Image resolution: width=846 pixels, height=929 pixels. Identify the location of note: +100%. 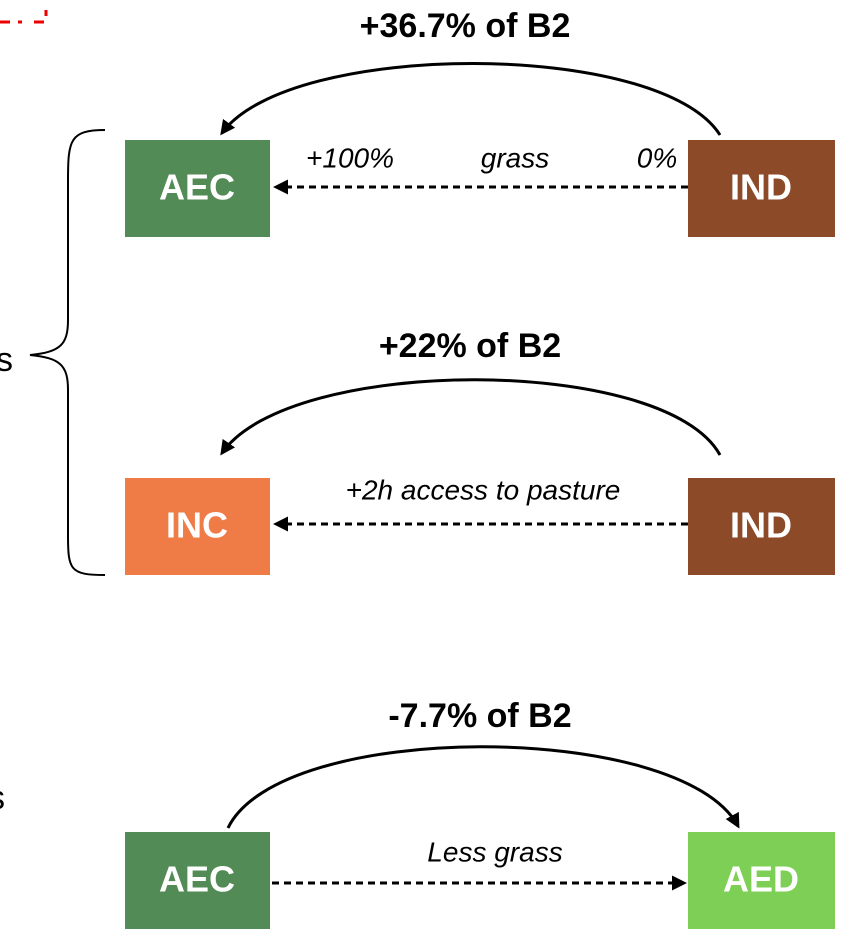
(350, 157).